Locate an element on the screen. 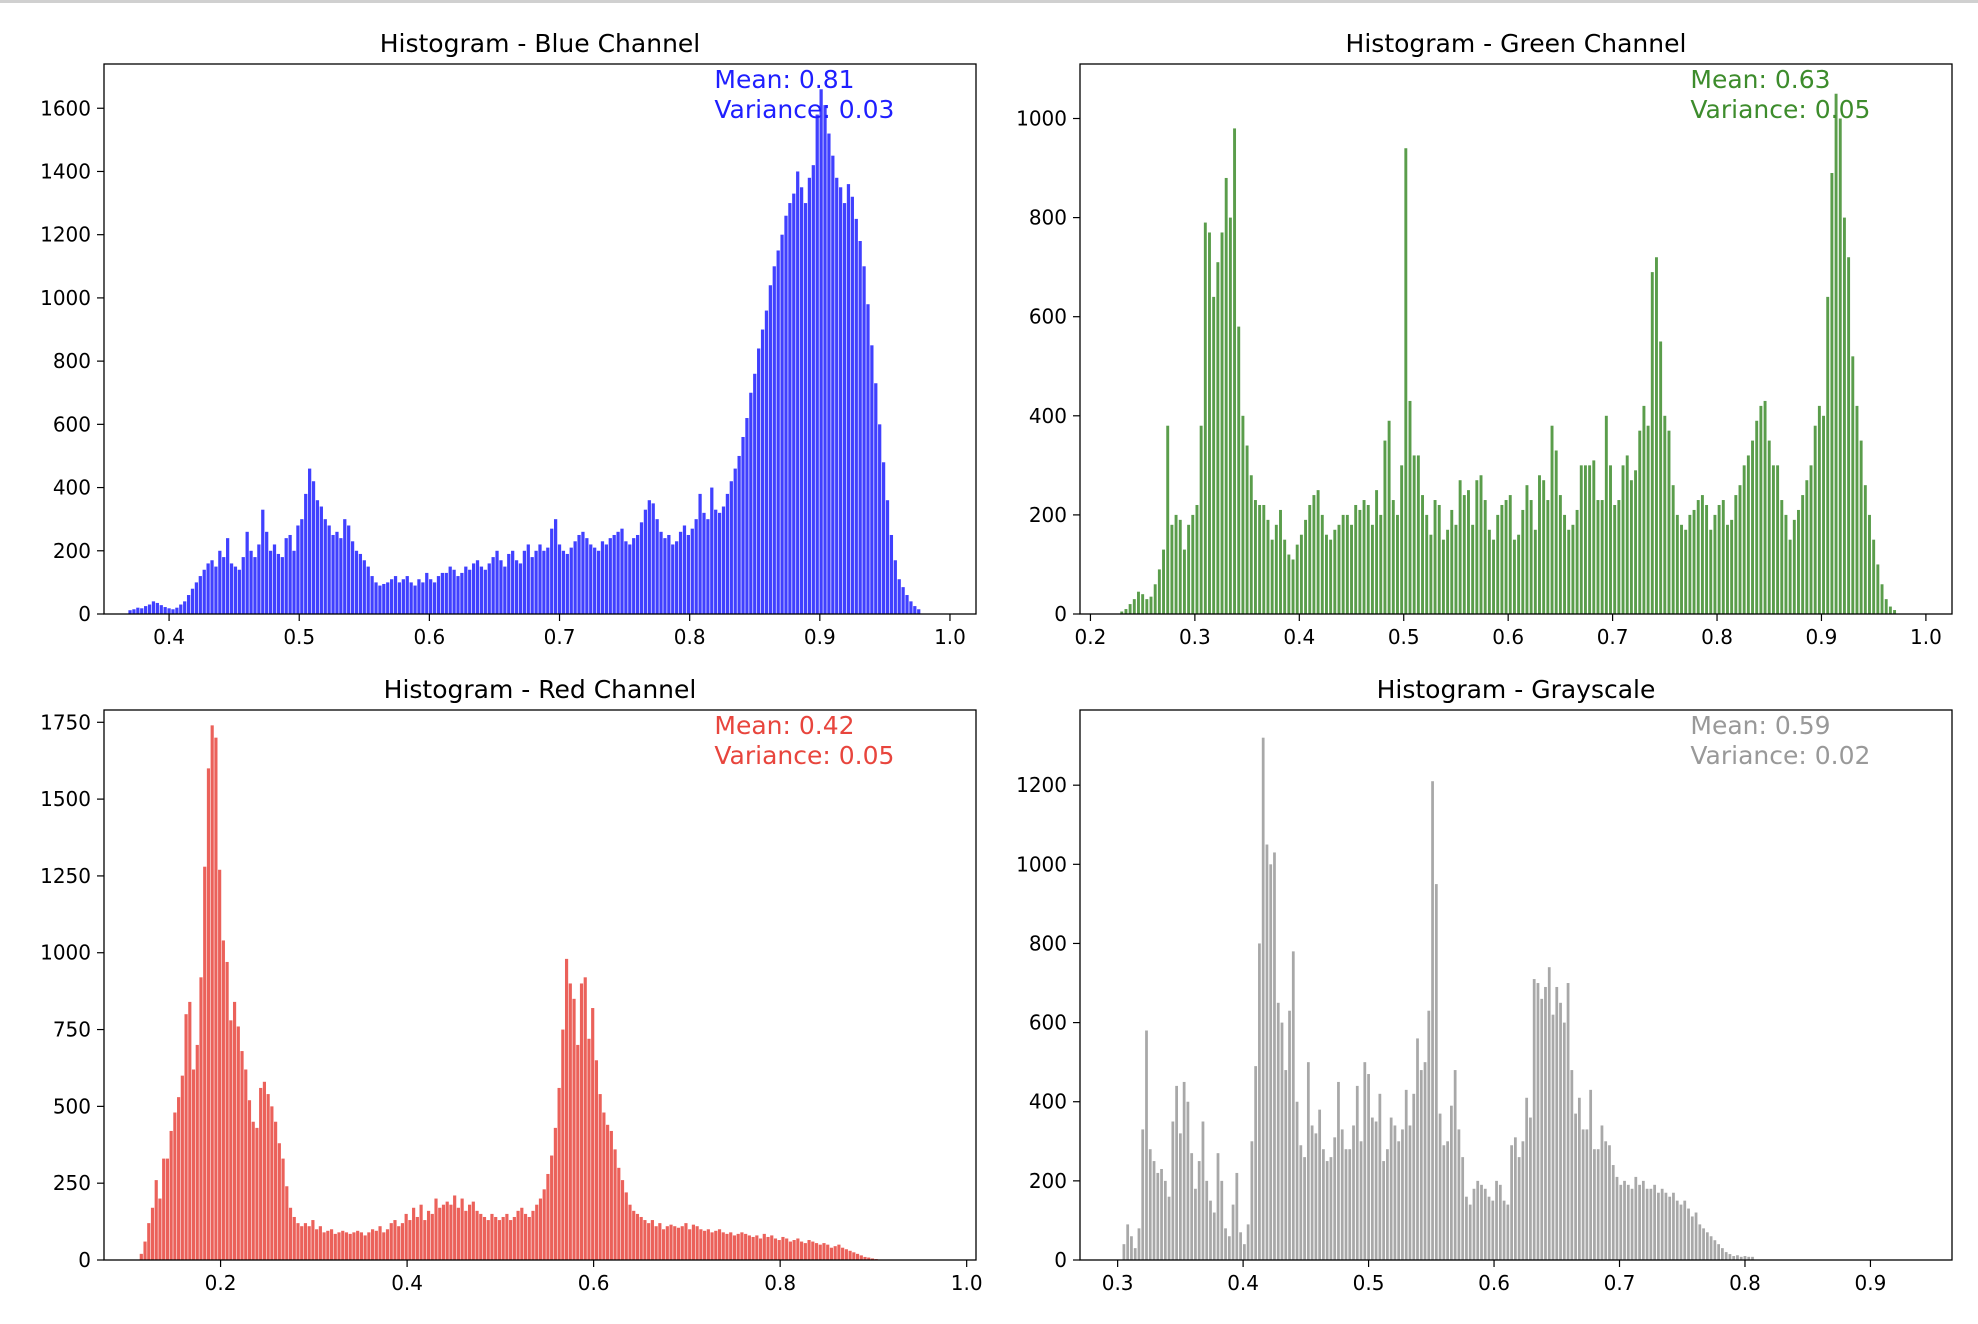 This screenshot has width=1978, height=1324. y-tick-label: 1000 is located at coordinates (65, 953).